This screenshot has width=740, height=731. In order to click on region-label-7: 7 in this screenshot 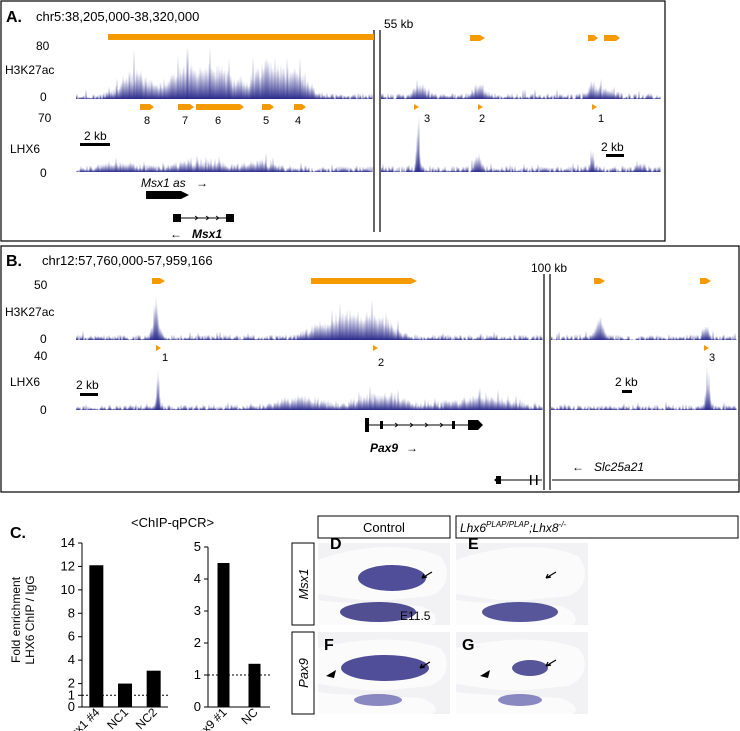, I will do `click(185, 121)`.